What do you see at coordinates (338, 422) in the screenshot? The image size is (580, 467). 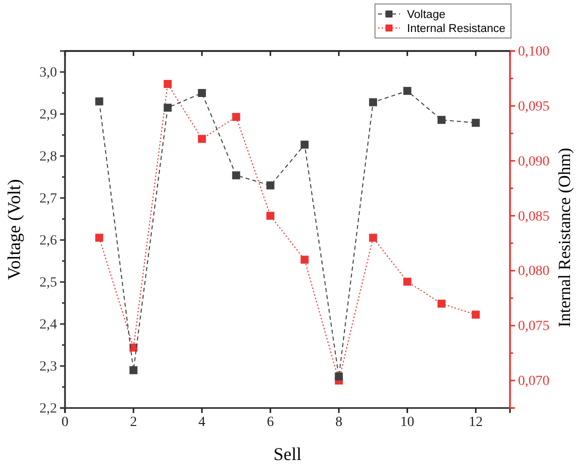 I see `x-tick-label: 8` at bounding box center [338, 422].